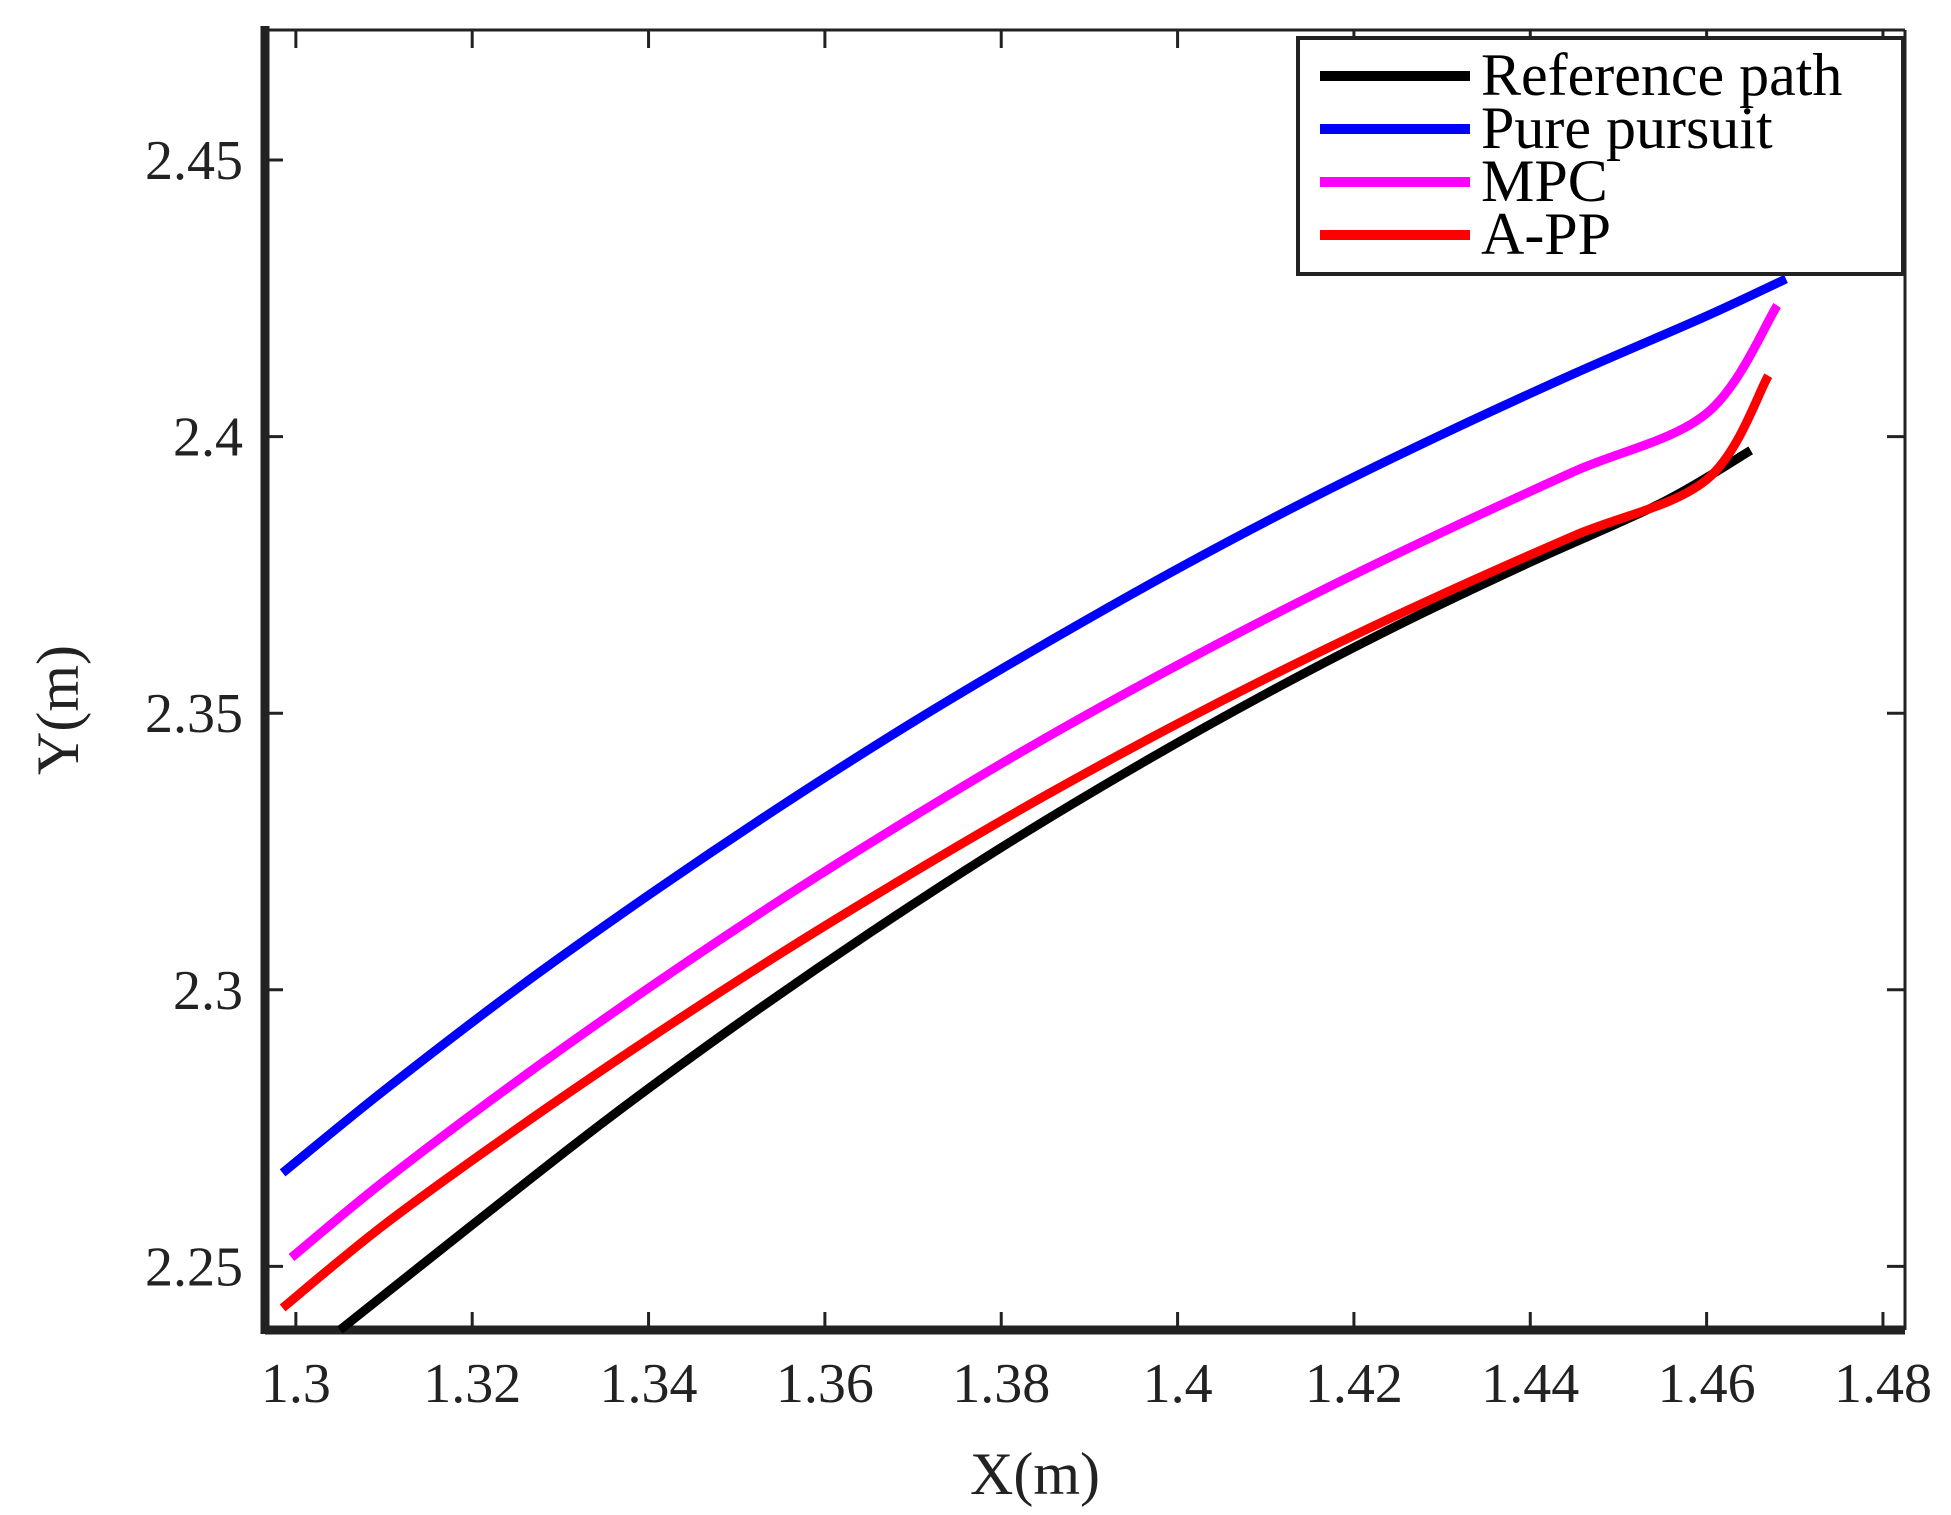  I want to click on x-tick-label: 1.38, so click(1001, 1384).